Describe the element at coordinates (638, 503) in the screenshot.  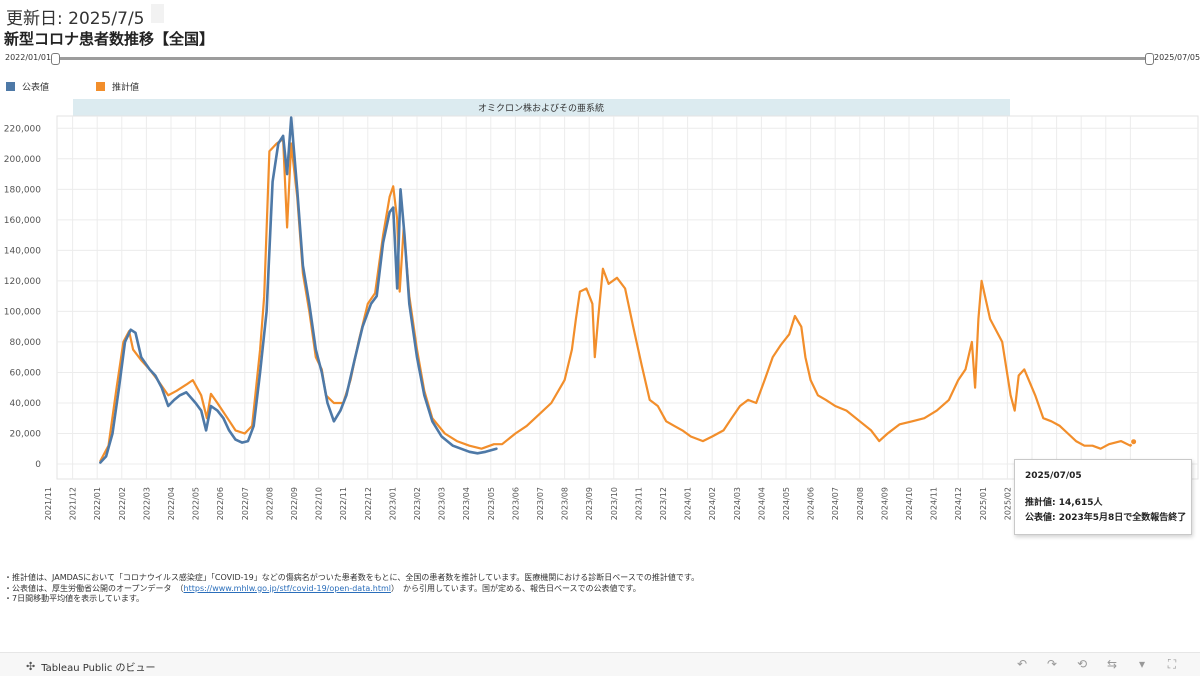
I see `x-tick-label: 2023/11` at that location.